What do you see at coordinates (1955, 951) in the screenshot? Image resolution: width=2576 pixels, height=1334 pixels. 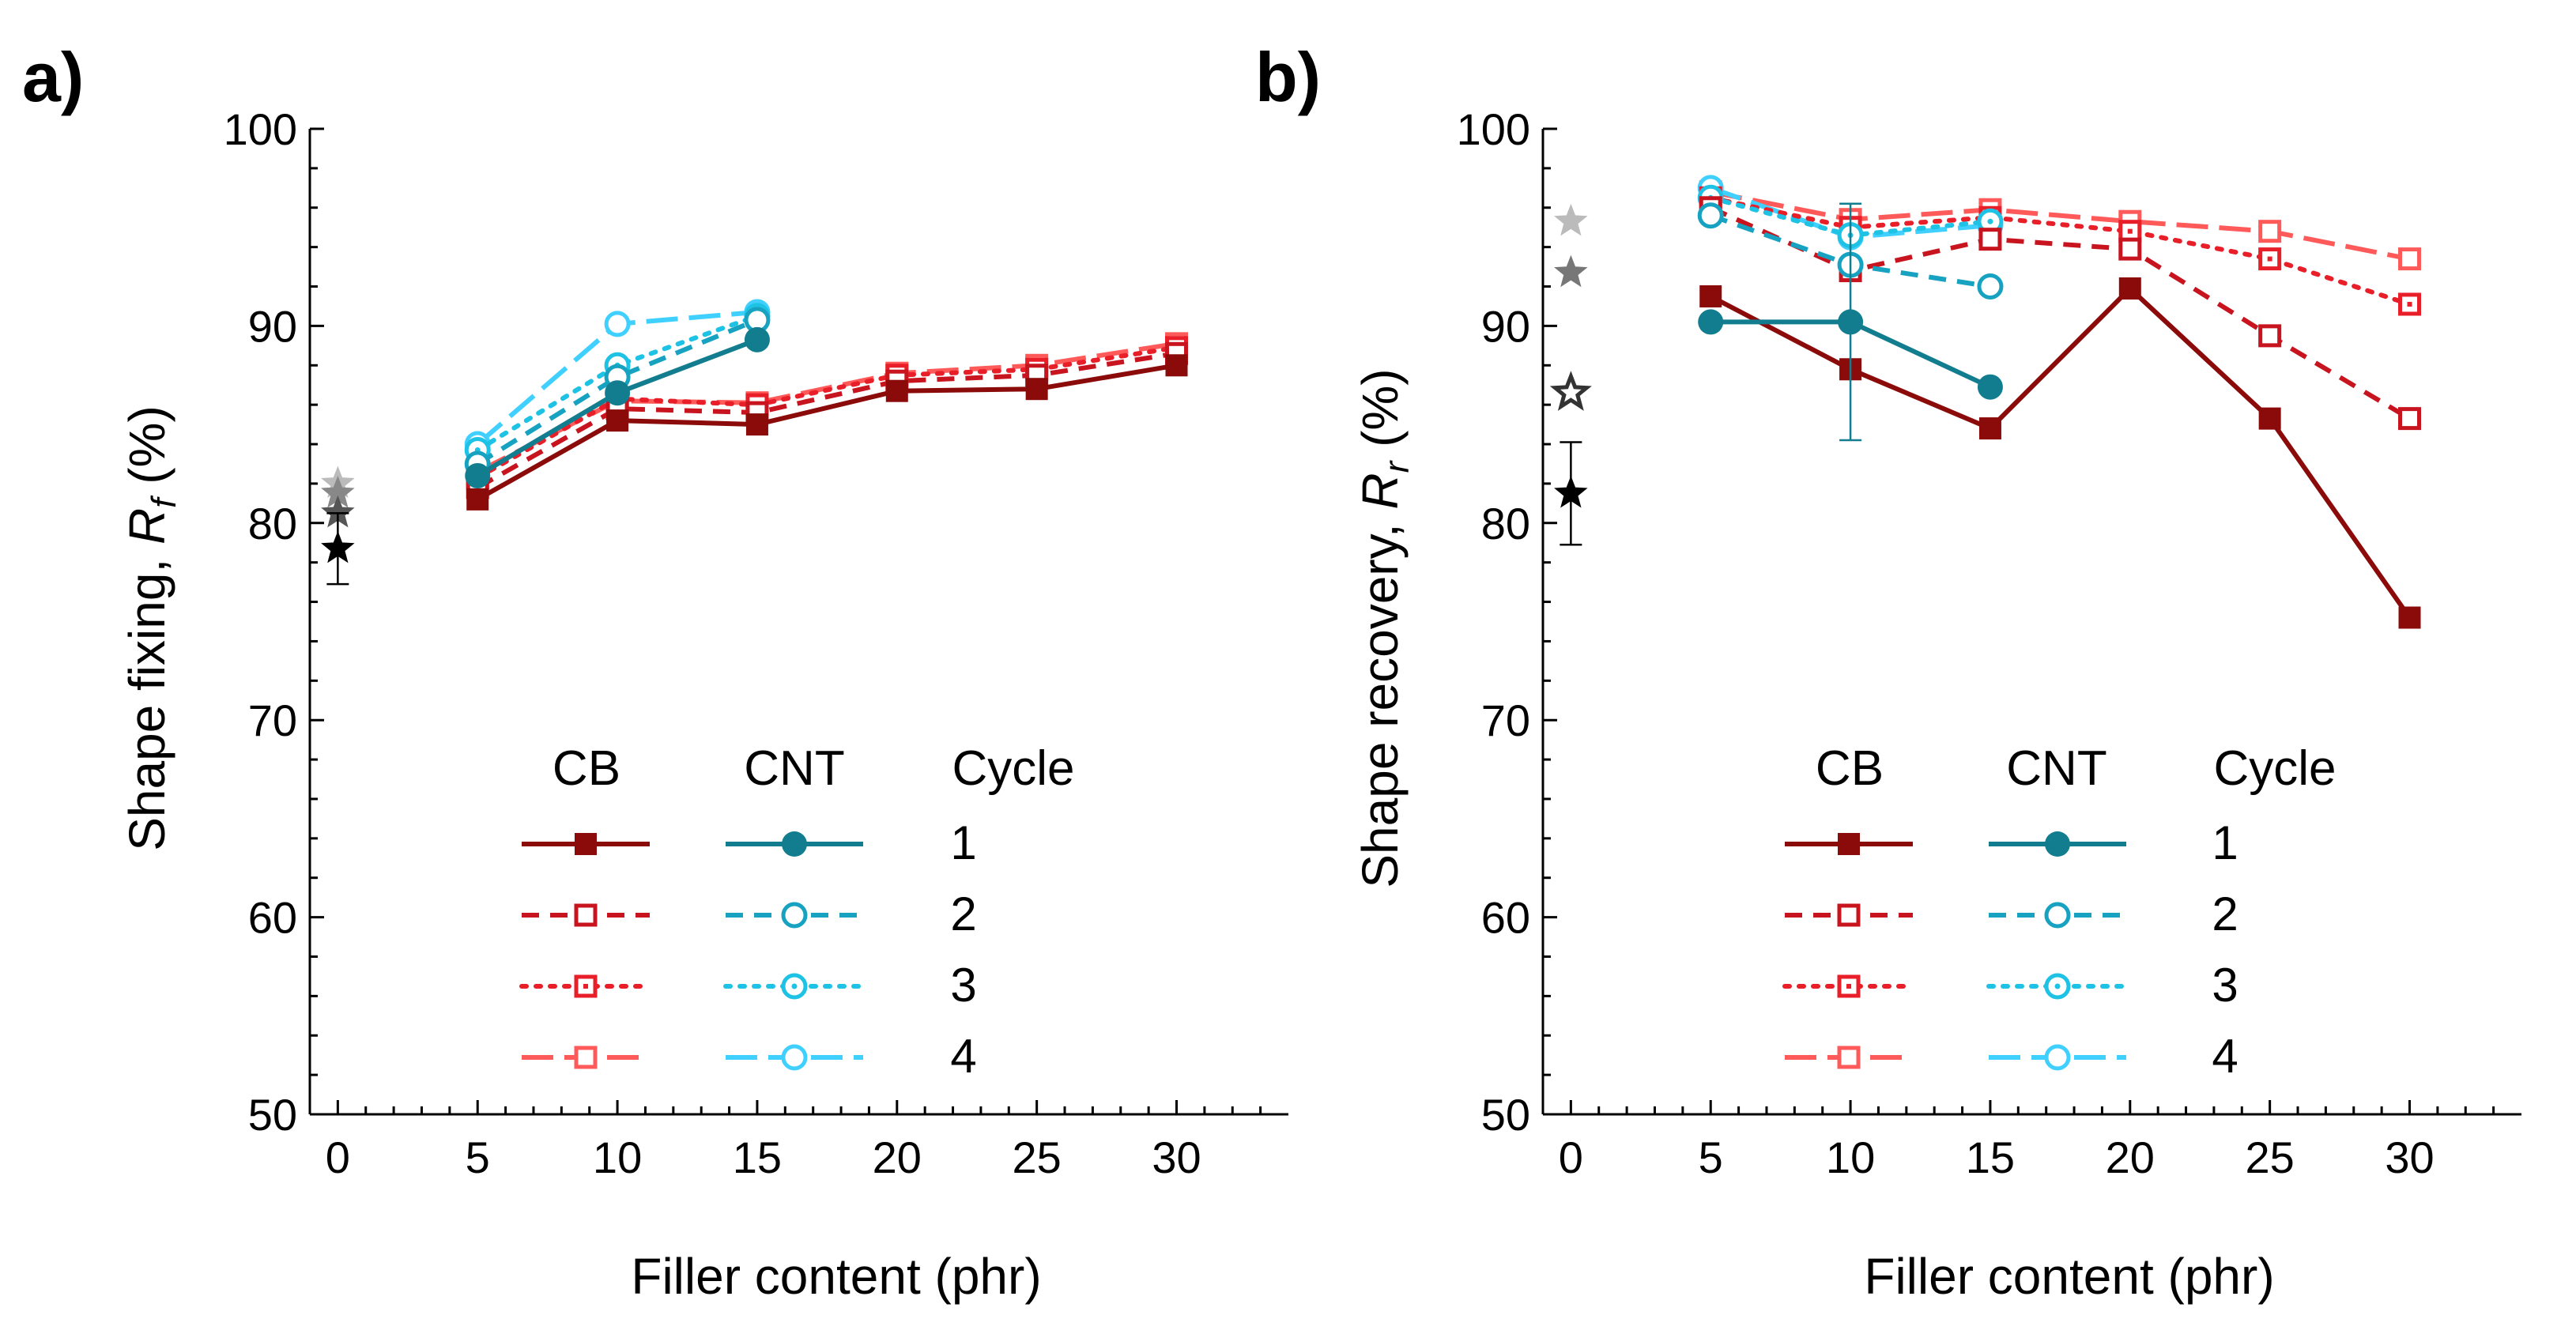 I see `legend-b-swatches` at bounding box center [1955, 951].